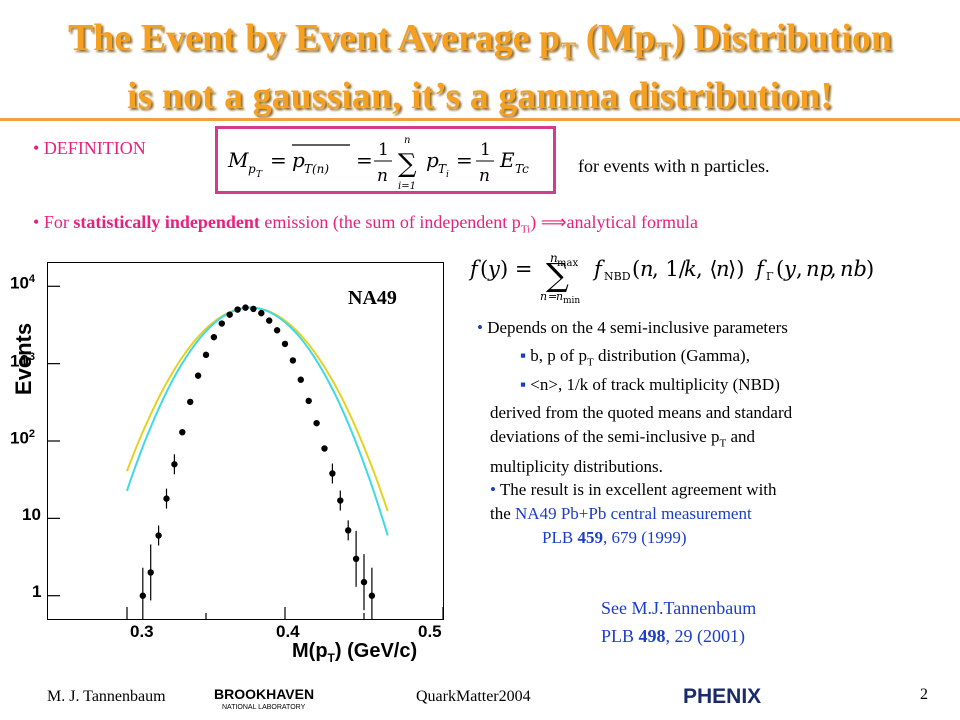 This screenshot has width=960, height=720. What do you see at coordinates (288, 631) in the screenshot?
I see `x-tick-0.4: 0.4` at bounding box center [288, 631].